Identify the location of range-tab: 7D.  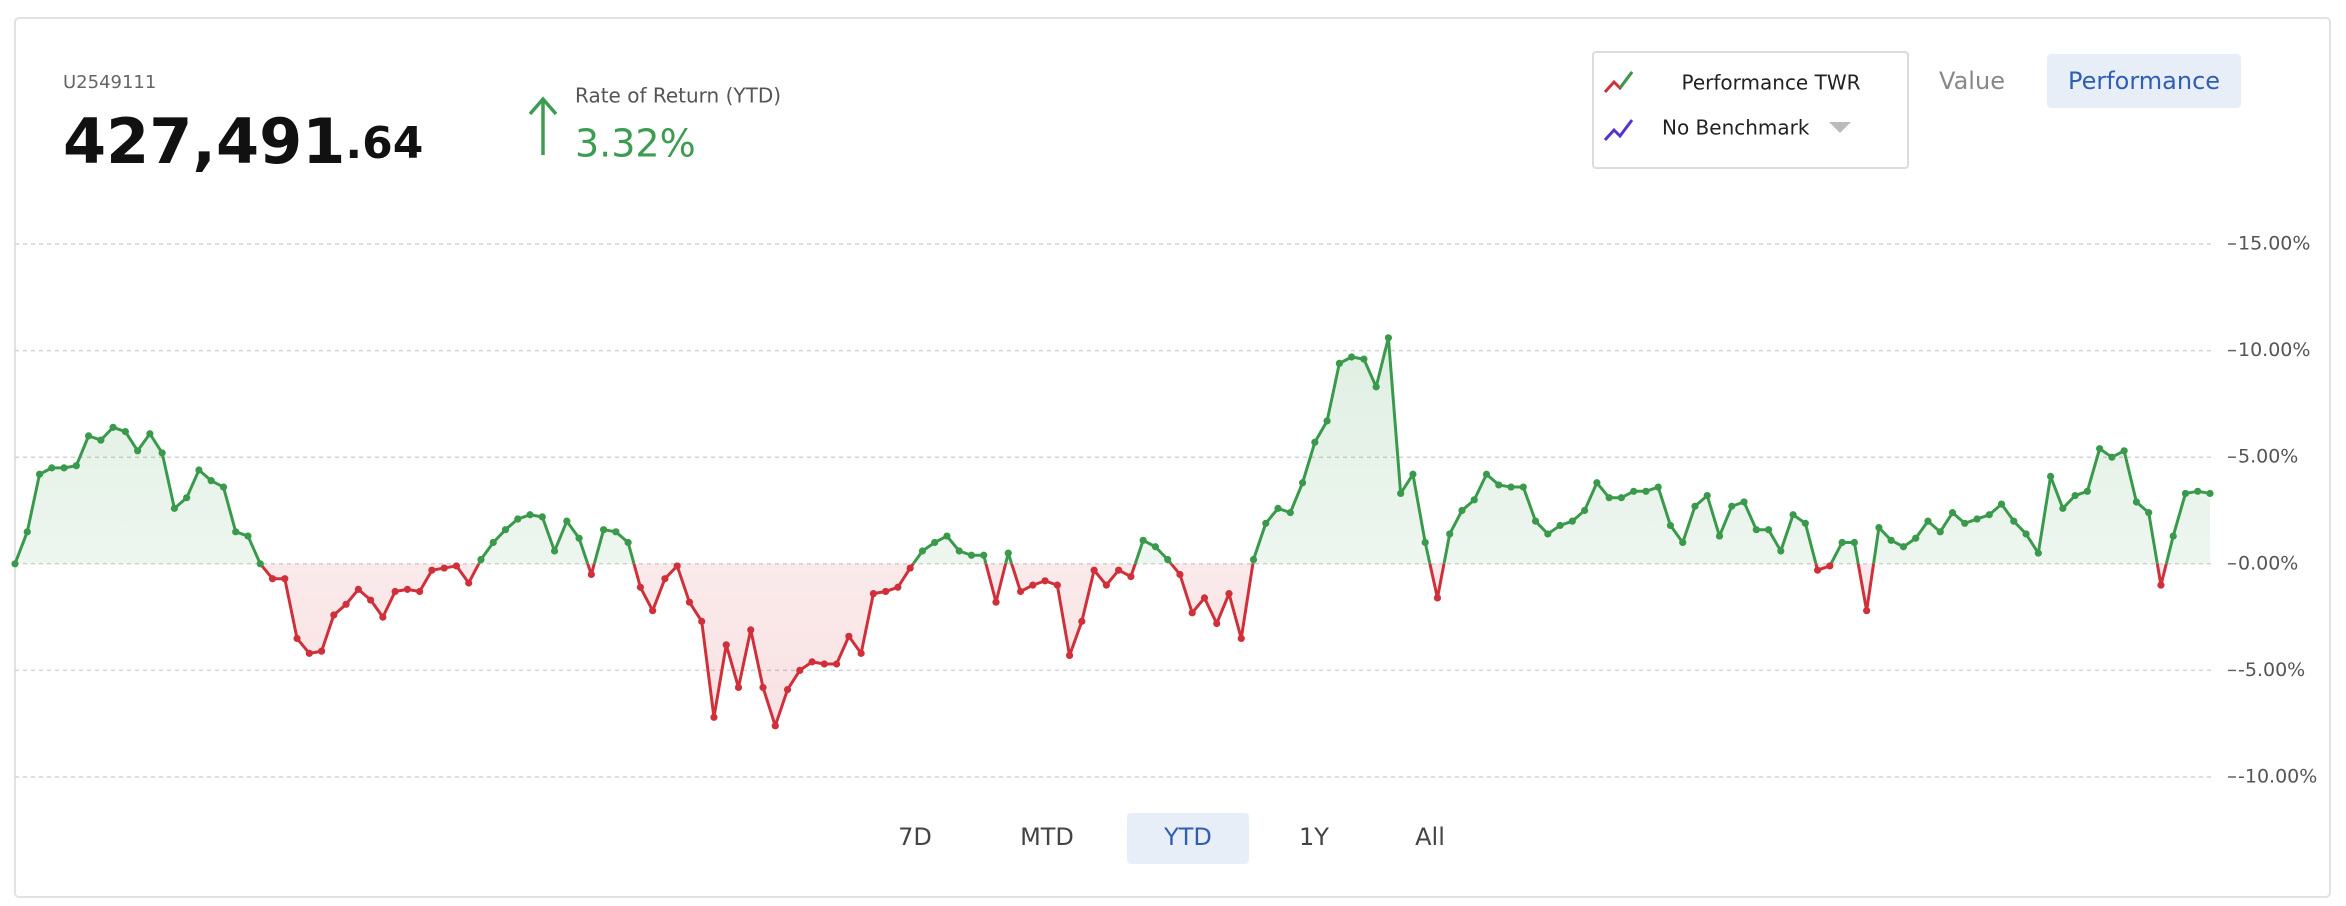
(915, 837).